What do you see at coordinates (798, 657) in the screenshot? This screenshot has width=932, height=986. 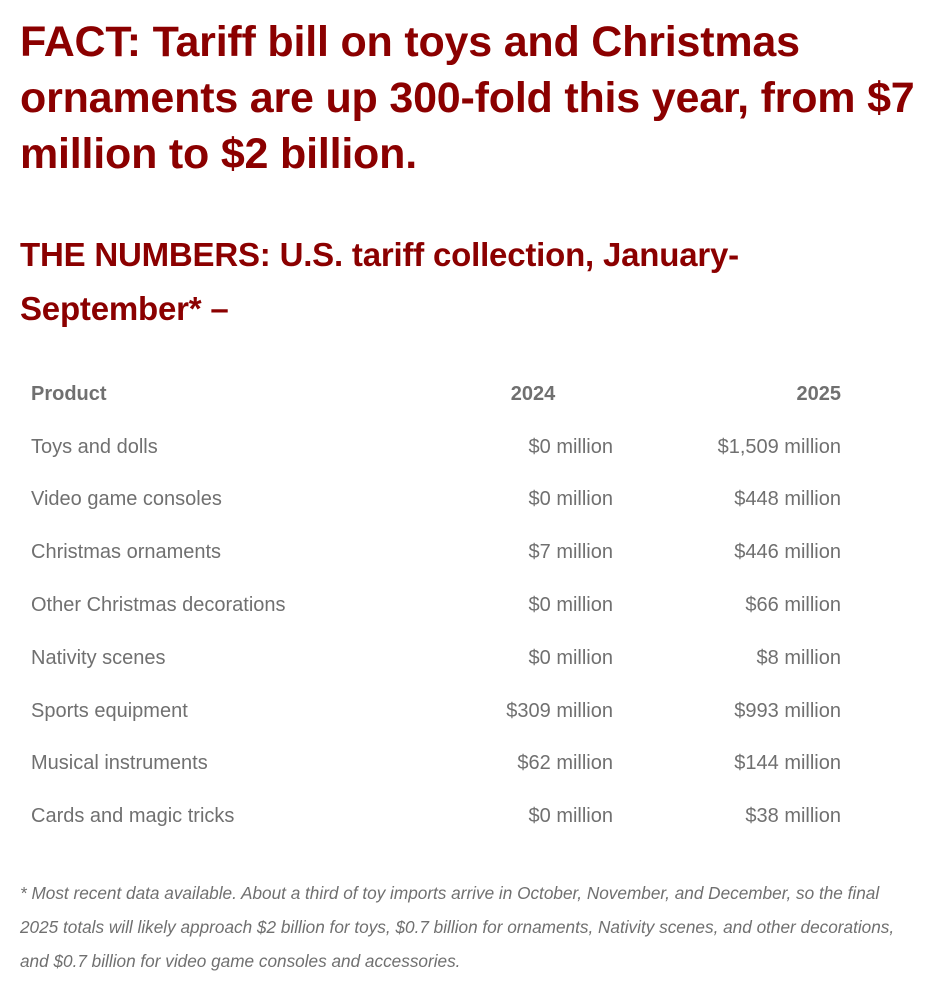 I see `cell-2025: $8 million` at bounding box center [798, 657].